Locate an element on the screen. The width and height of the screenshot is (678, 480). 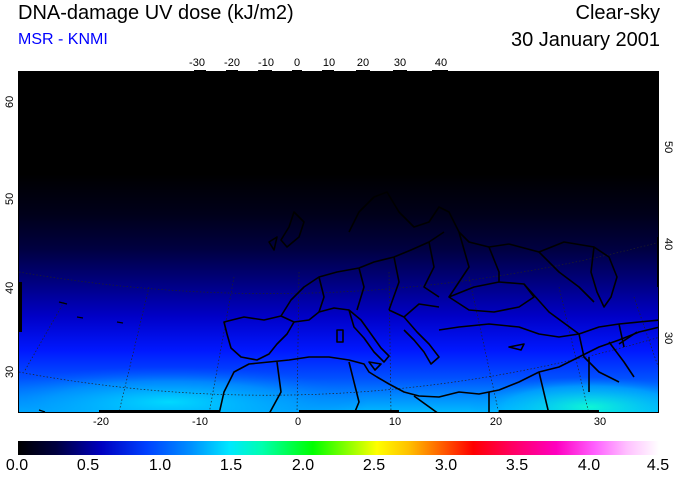
color-scale-label: 1.5 is located at coordinates (231, 465).